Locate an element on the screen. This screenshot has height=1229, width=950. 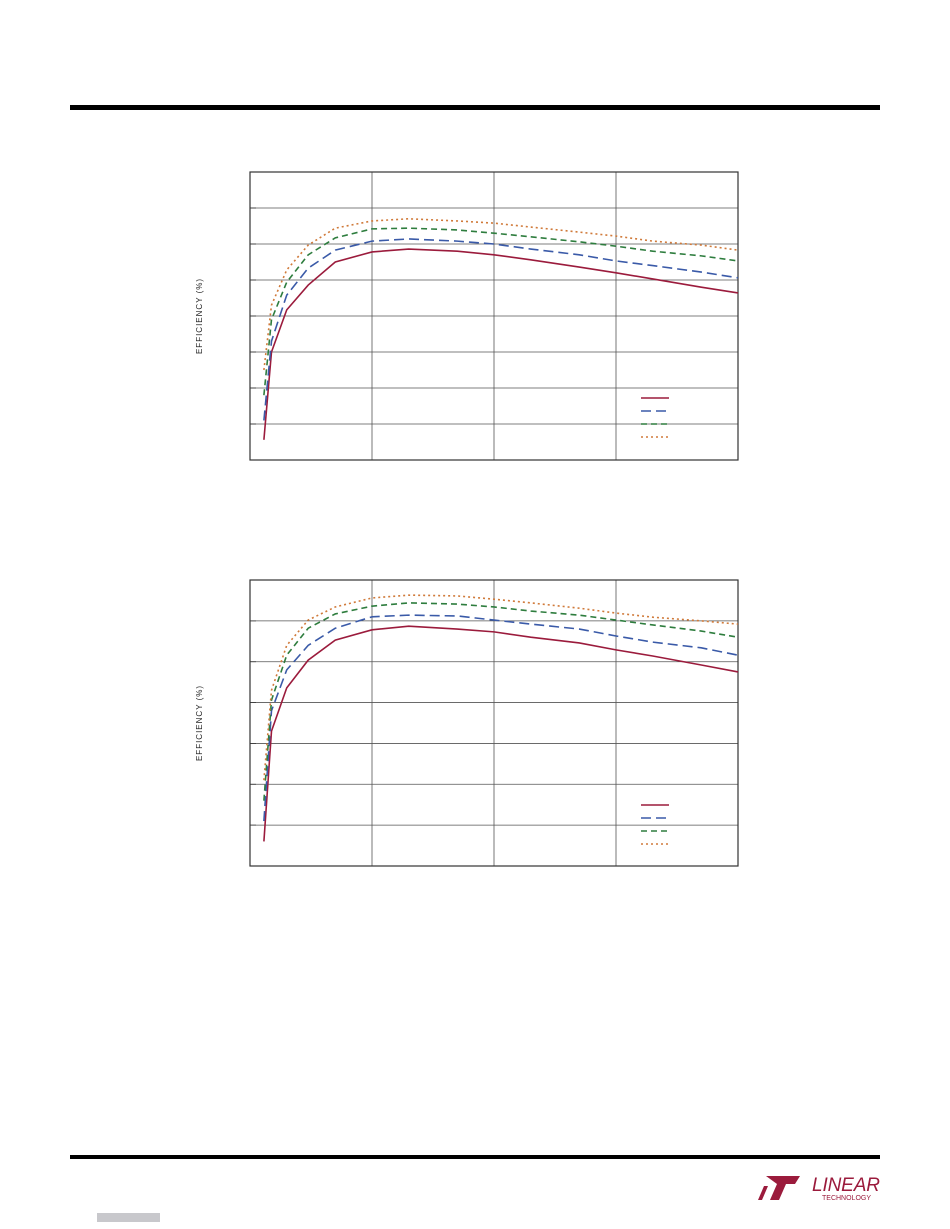
logo: LINEAR TECHNOLOGY is located at coordinates (819, 1188).